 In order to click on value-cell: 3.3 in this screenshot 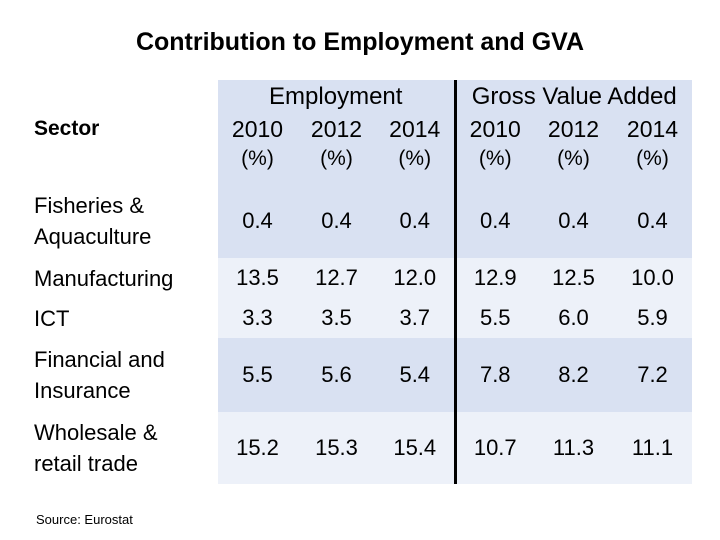, I will do `click(257, 318)`.